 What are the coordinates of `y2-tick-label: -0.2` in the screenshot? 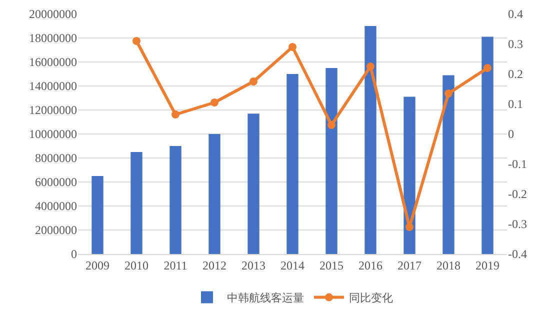 It's located at (517, 194).